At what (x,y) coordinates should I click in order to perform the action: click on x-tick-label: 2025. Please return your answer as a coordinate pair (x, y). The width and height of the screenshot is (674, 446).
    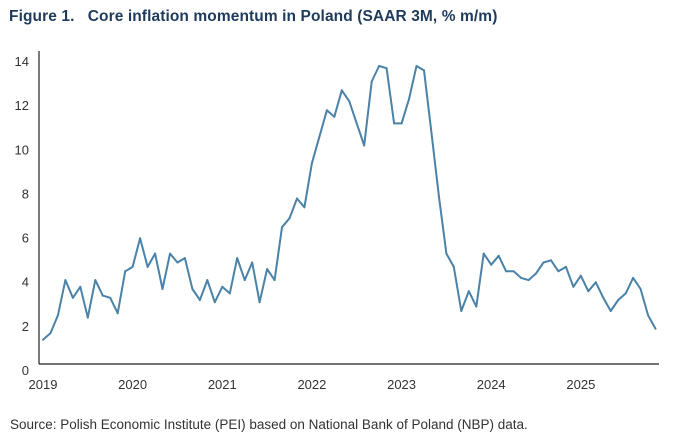
    Looking at the image, I should click on (580, 384).